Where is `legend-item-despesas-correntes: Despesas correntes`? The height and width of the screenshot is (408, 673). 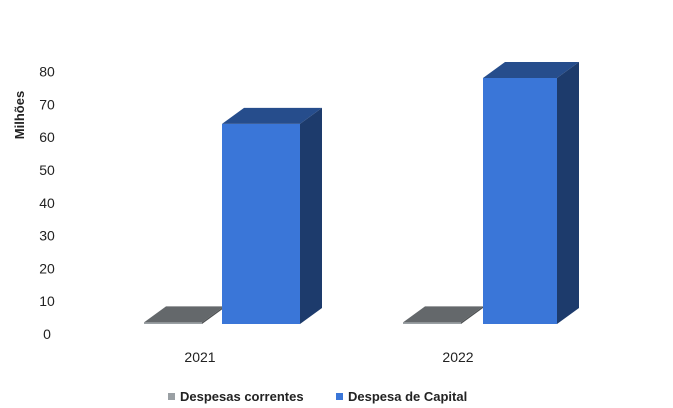 legend-item-despesas-correntes: Despesas correntes is located at coordinates (236, 396).